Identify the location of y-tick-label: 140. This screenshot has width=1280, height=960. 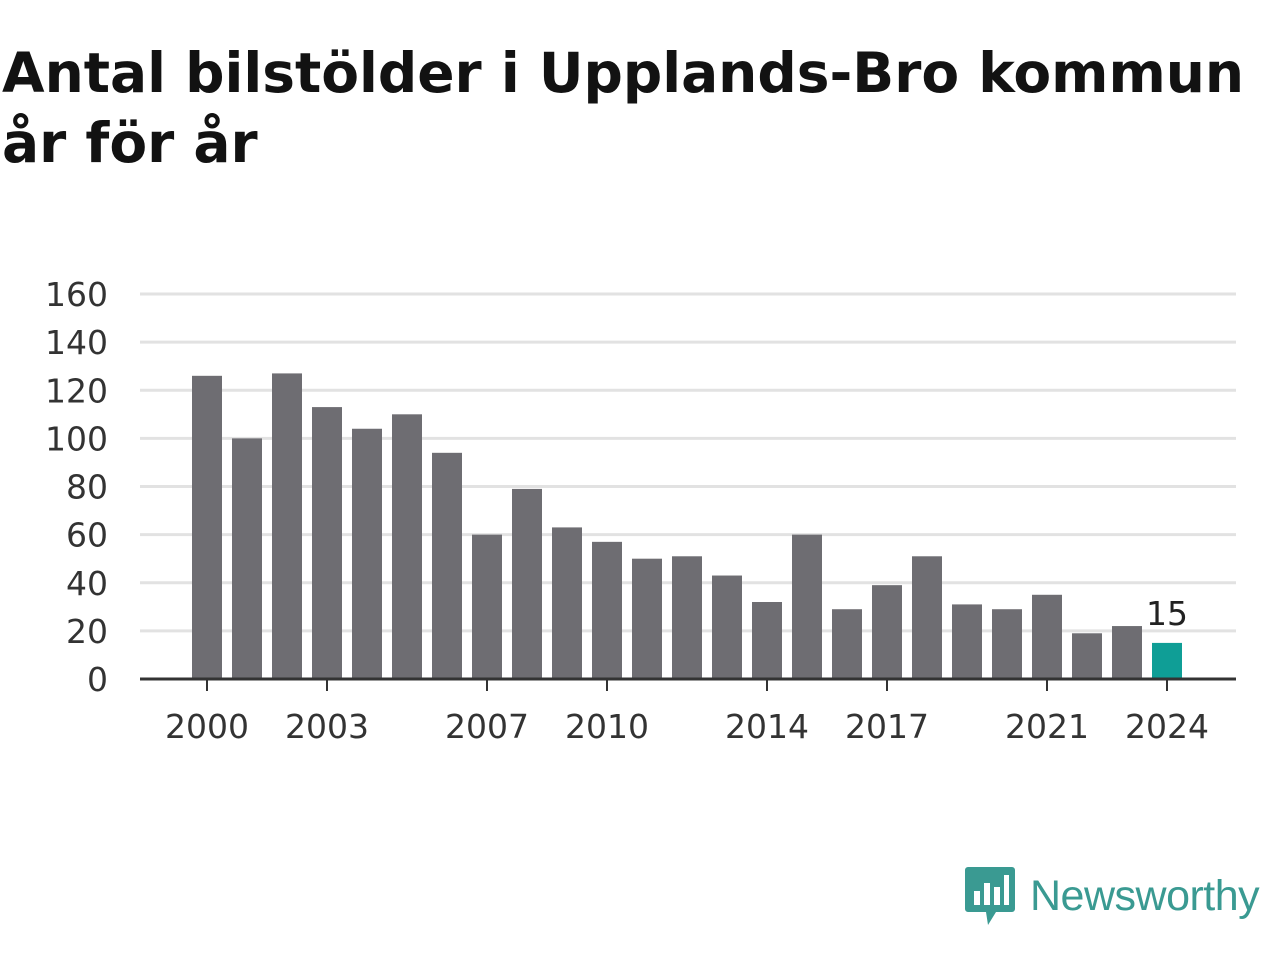
(76, 342).